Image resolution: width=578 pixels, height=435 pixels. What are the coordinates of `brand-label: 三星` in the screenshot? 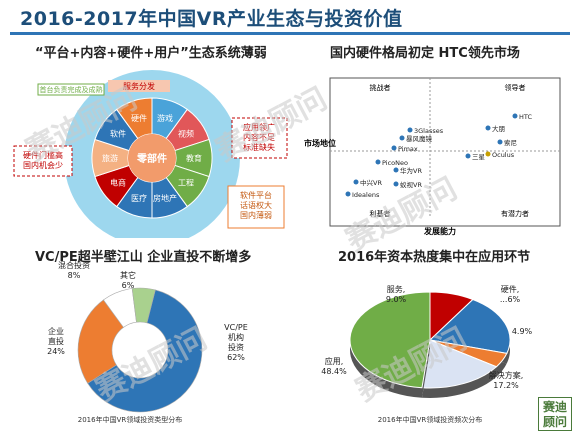 It's located at (479, 157).